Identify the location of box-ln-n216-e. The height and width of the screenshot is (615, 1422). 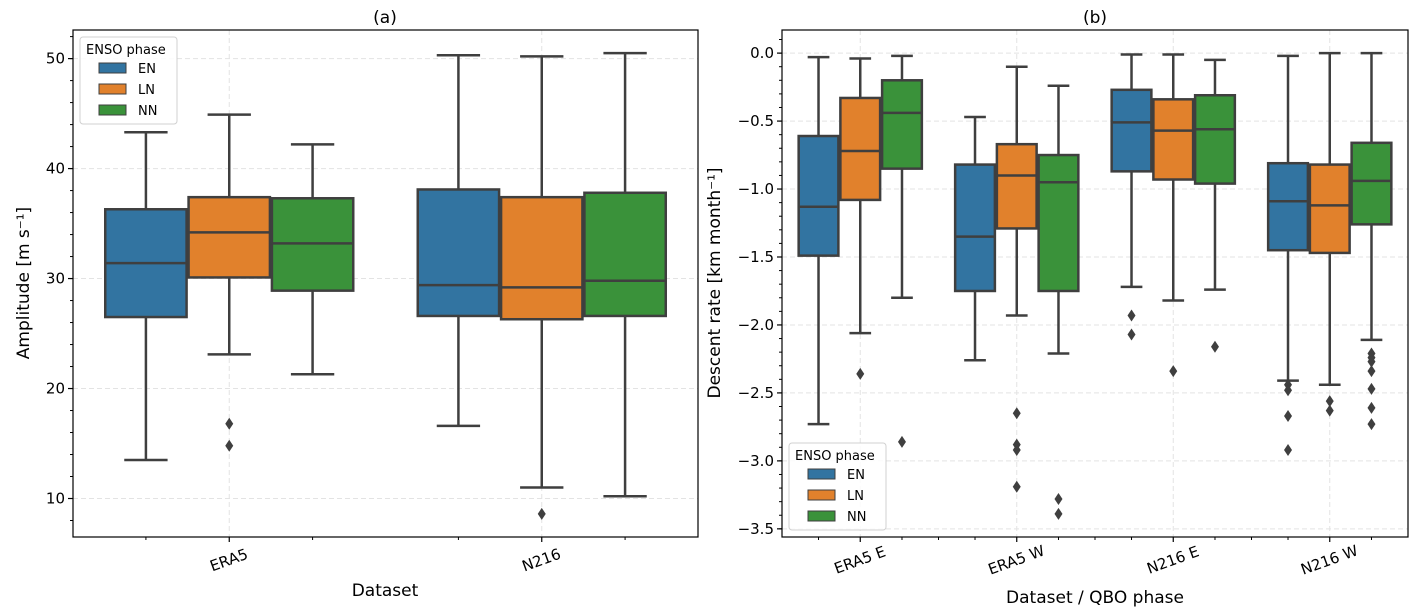
(1173, 215).